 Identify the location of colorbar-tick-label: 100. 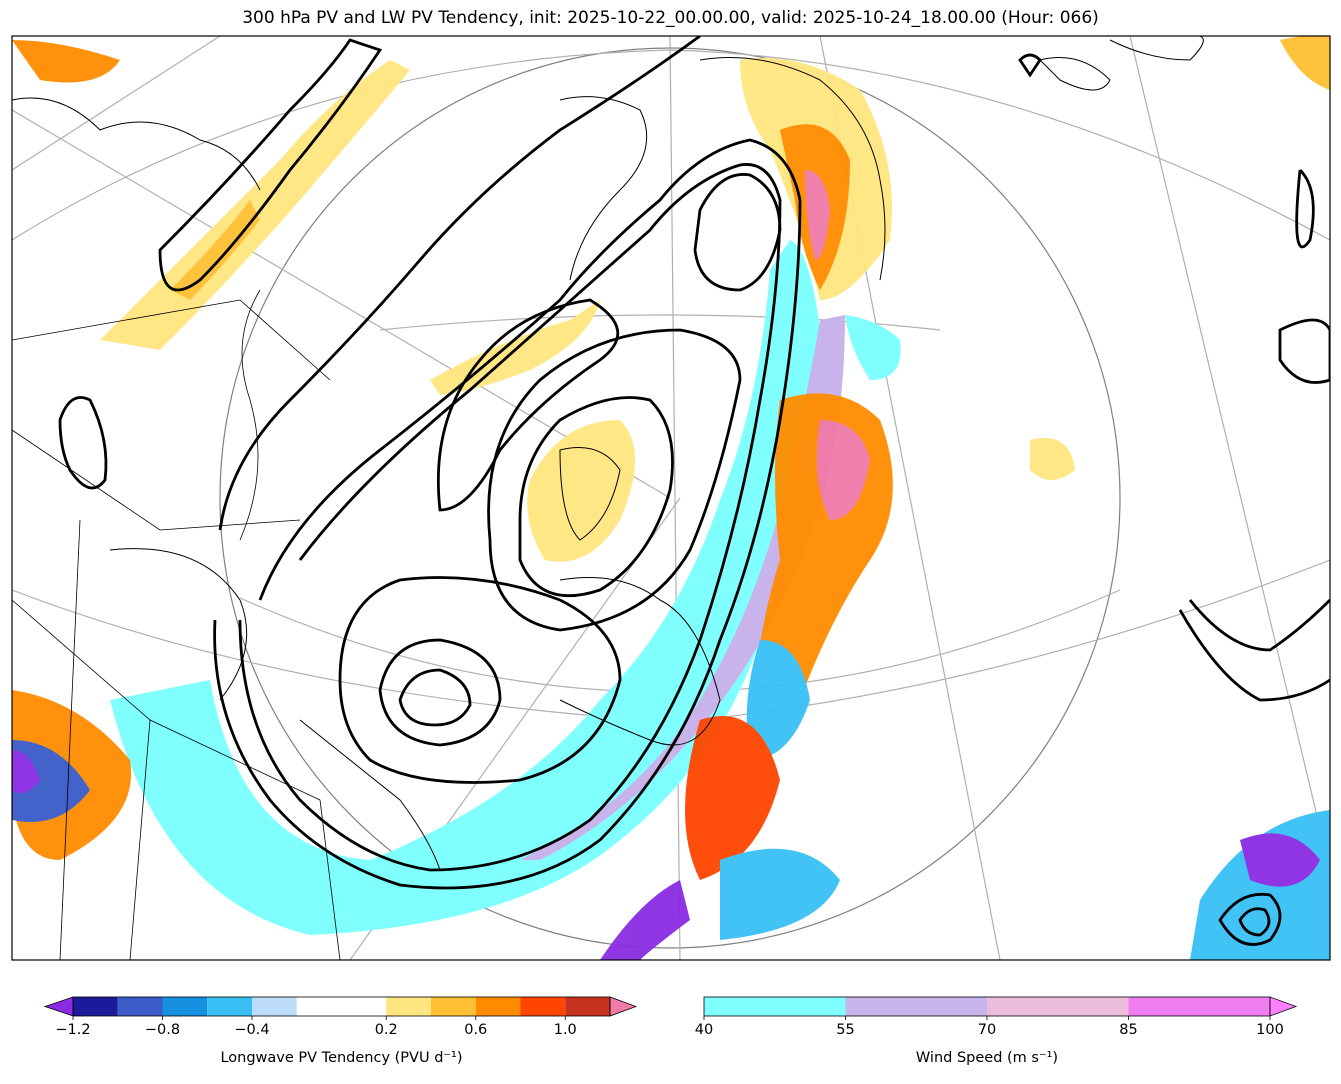
(1270, 1030).